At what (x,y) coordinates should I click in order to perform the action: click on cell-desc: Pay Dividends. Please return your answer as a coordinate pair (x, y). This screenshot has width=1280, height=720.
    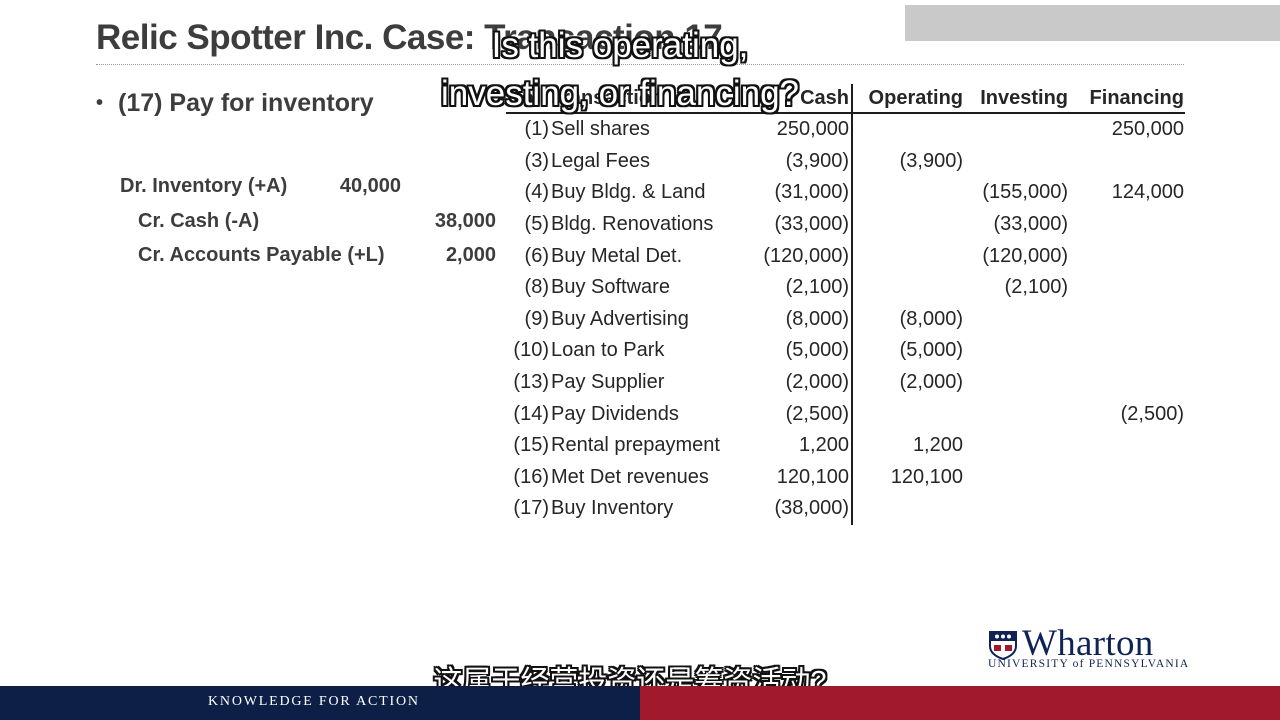
    Looking at the image, I should click on (615, 413).